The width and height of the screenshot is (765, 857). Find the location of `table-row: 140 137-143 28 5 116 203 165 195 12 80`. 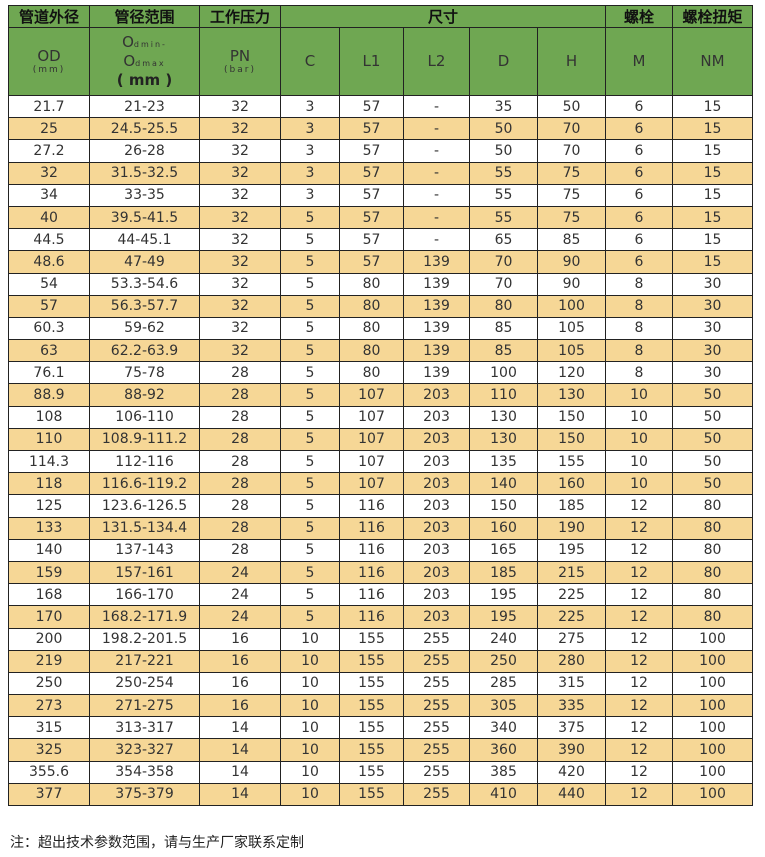

table-row: 140 137-143 28 5 116 203 165 195 12 80 is located at coordinates (380, 550).